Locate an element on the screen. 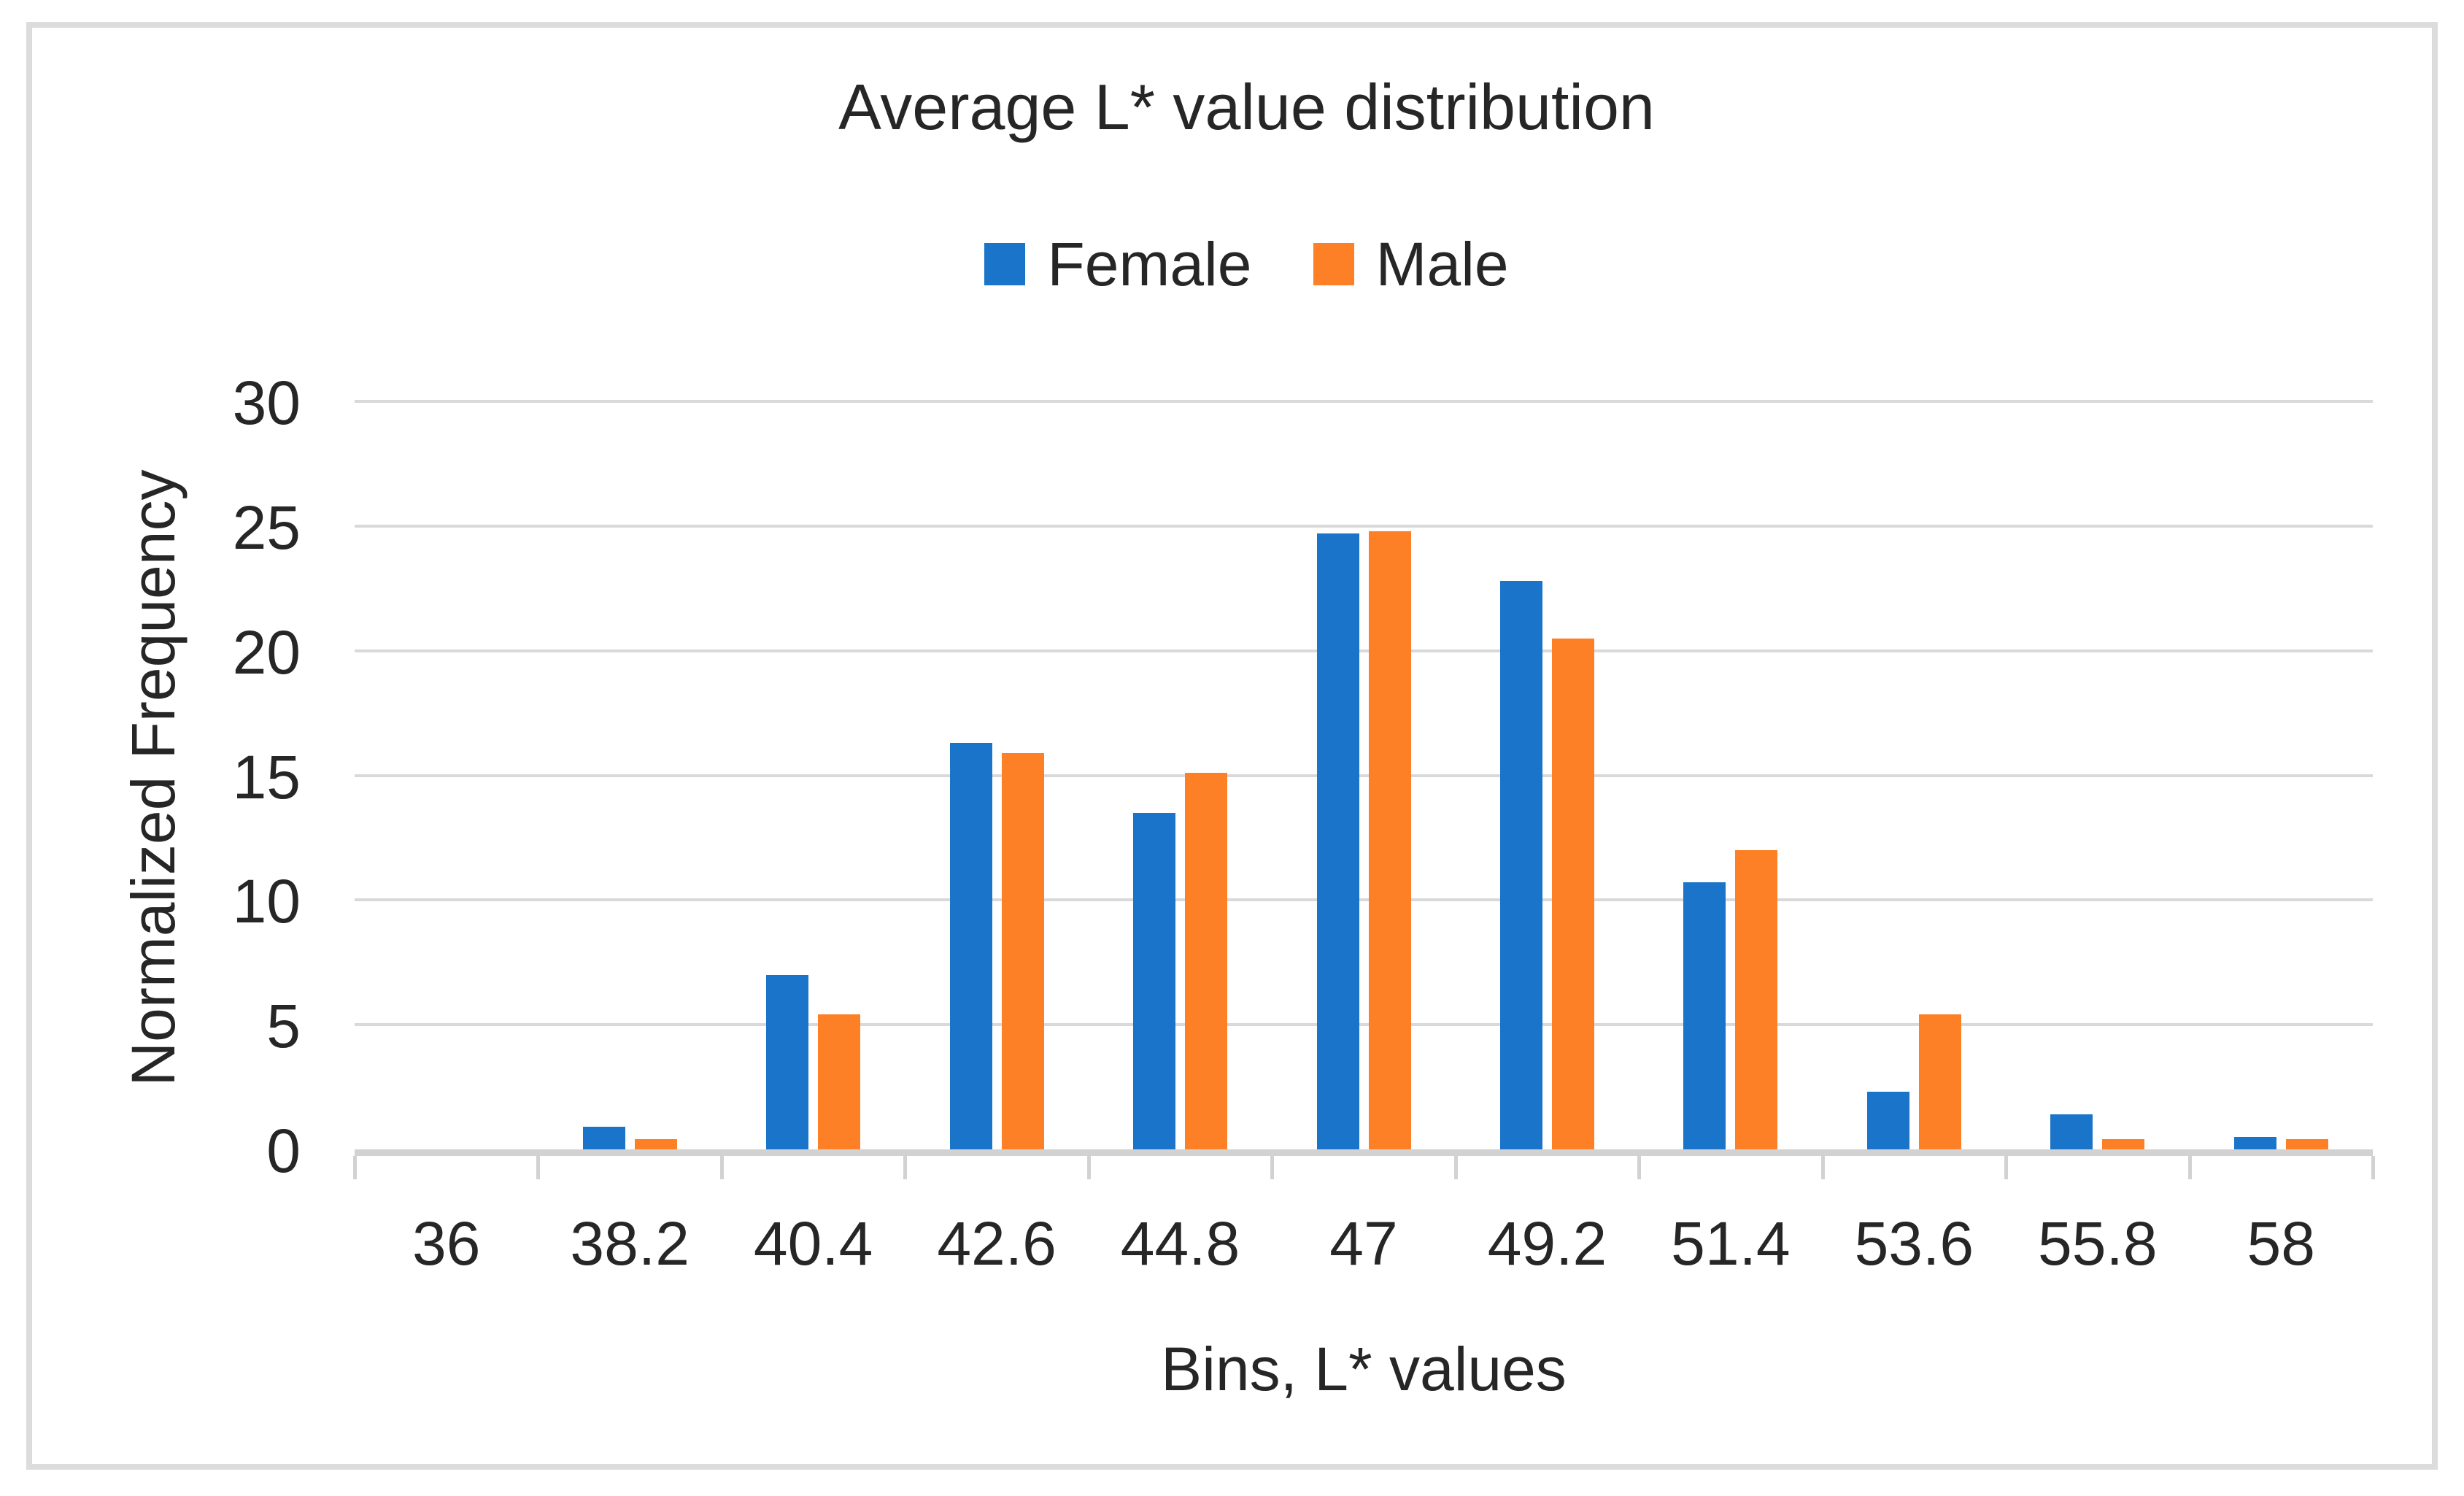  y-tick-label-0: 0 is located at coordinates (283, 1151).